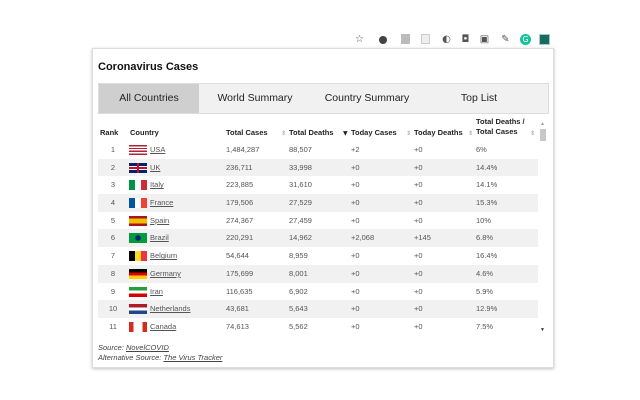 This screenshot has height=400, width=640. What do you see at coordinates (240, 185) in the screenshot?
I see `cell-total-cases: 223,885` at bounding box center [240, 185].